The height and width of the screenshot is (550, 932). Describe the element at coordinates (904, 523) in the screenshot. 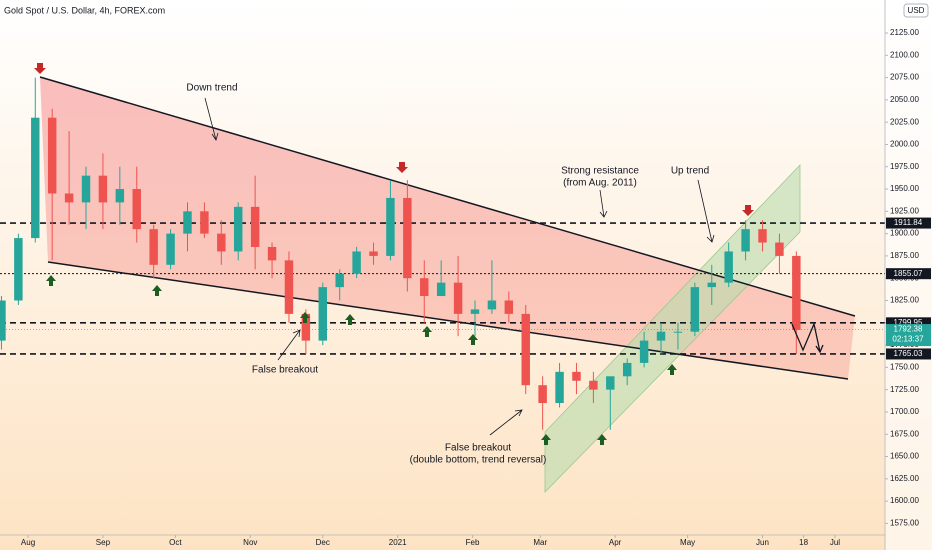

I see `y-tick-label: 1575.00` at that location.